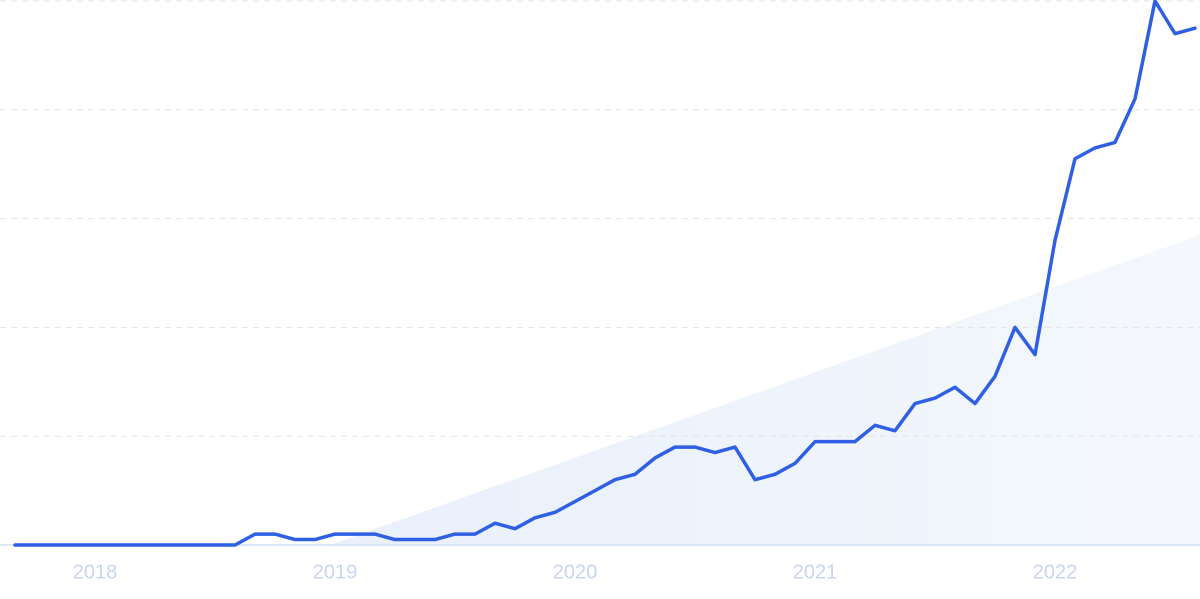 The image size is (1200, 599). I want to click on x-tick-label: 2018, so click(95, 572).